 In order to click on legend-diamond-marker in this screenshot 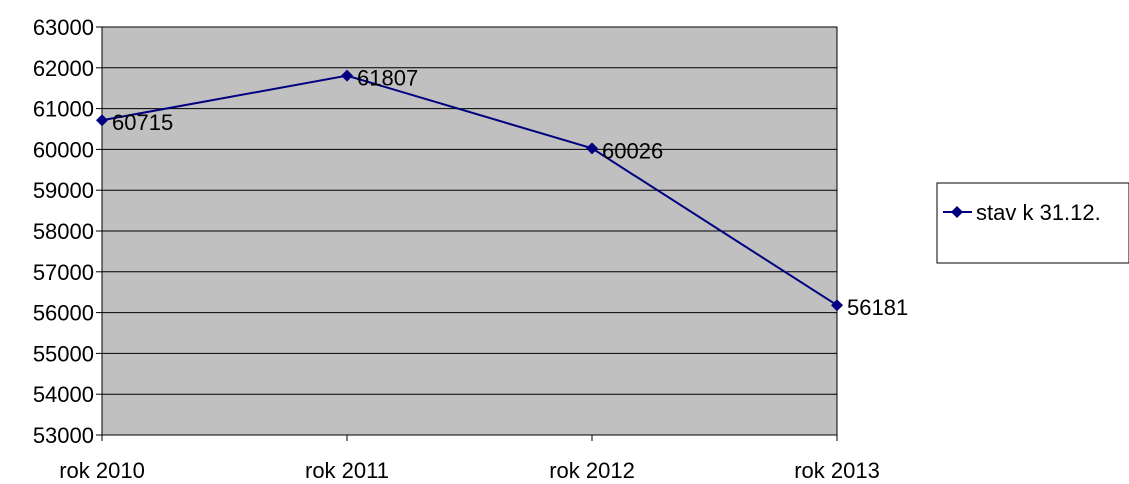, I will do `click(957, 212)`.